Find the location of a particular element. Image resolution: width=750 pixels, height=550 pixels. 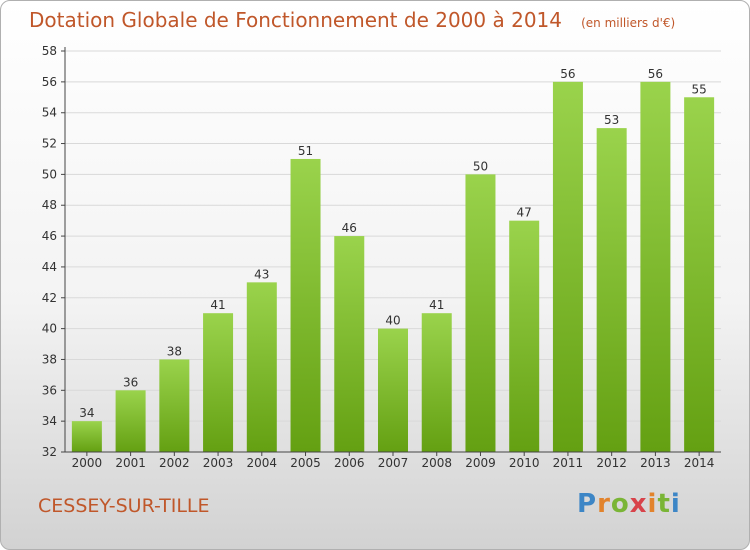

bar-value-label: 47 is located at coordinates (524, 213).